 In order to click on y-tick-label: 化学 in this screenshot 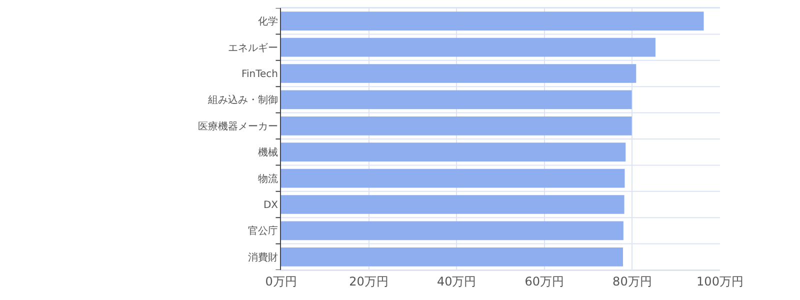, I will do `click(268, 22)`.